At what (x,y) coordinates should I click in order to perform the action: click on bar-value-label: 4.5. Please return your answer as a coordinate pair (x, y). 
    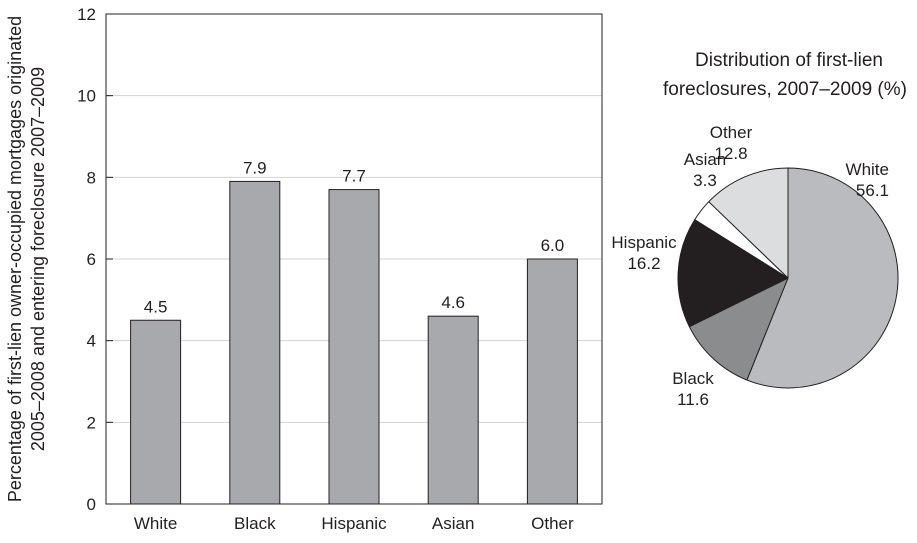
    Looking at the image, I should click on (156, 306).